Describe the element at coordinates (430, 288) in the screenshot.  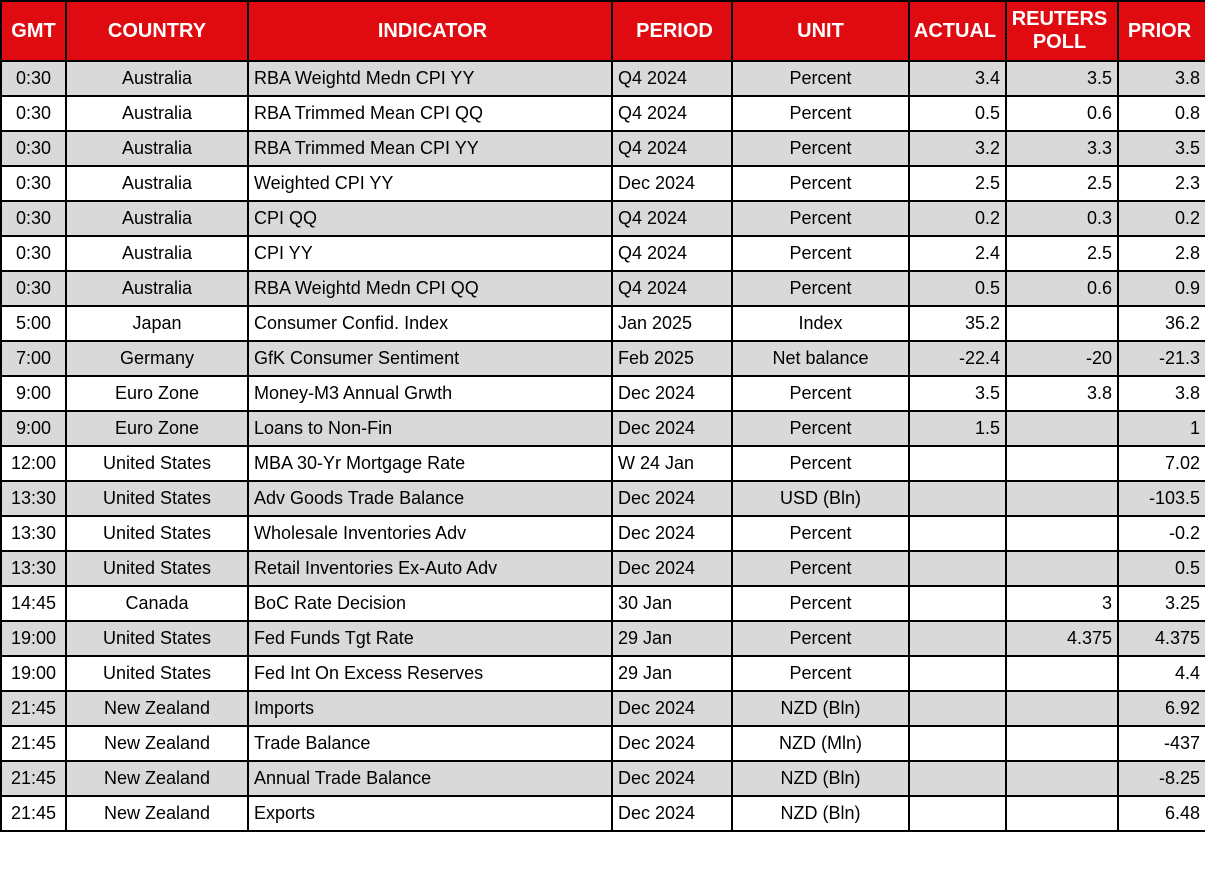
I see `cell-indicator: RBA Weightd Medn CPI QQ` at that location.